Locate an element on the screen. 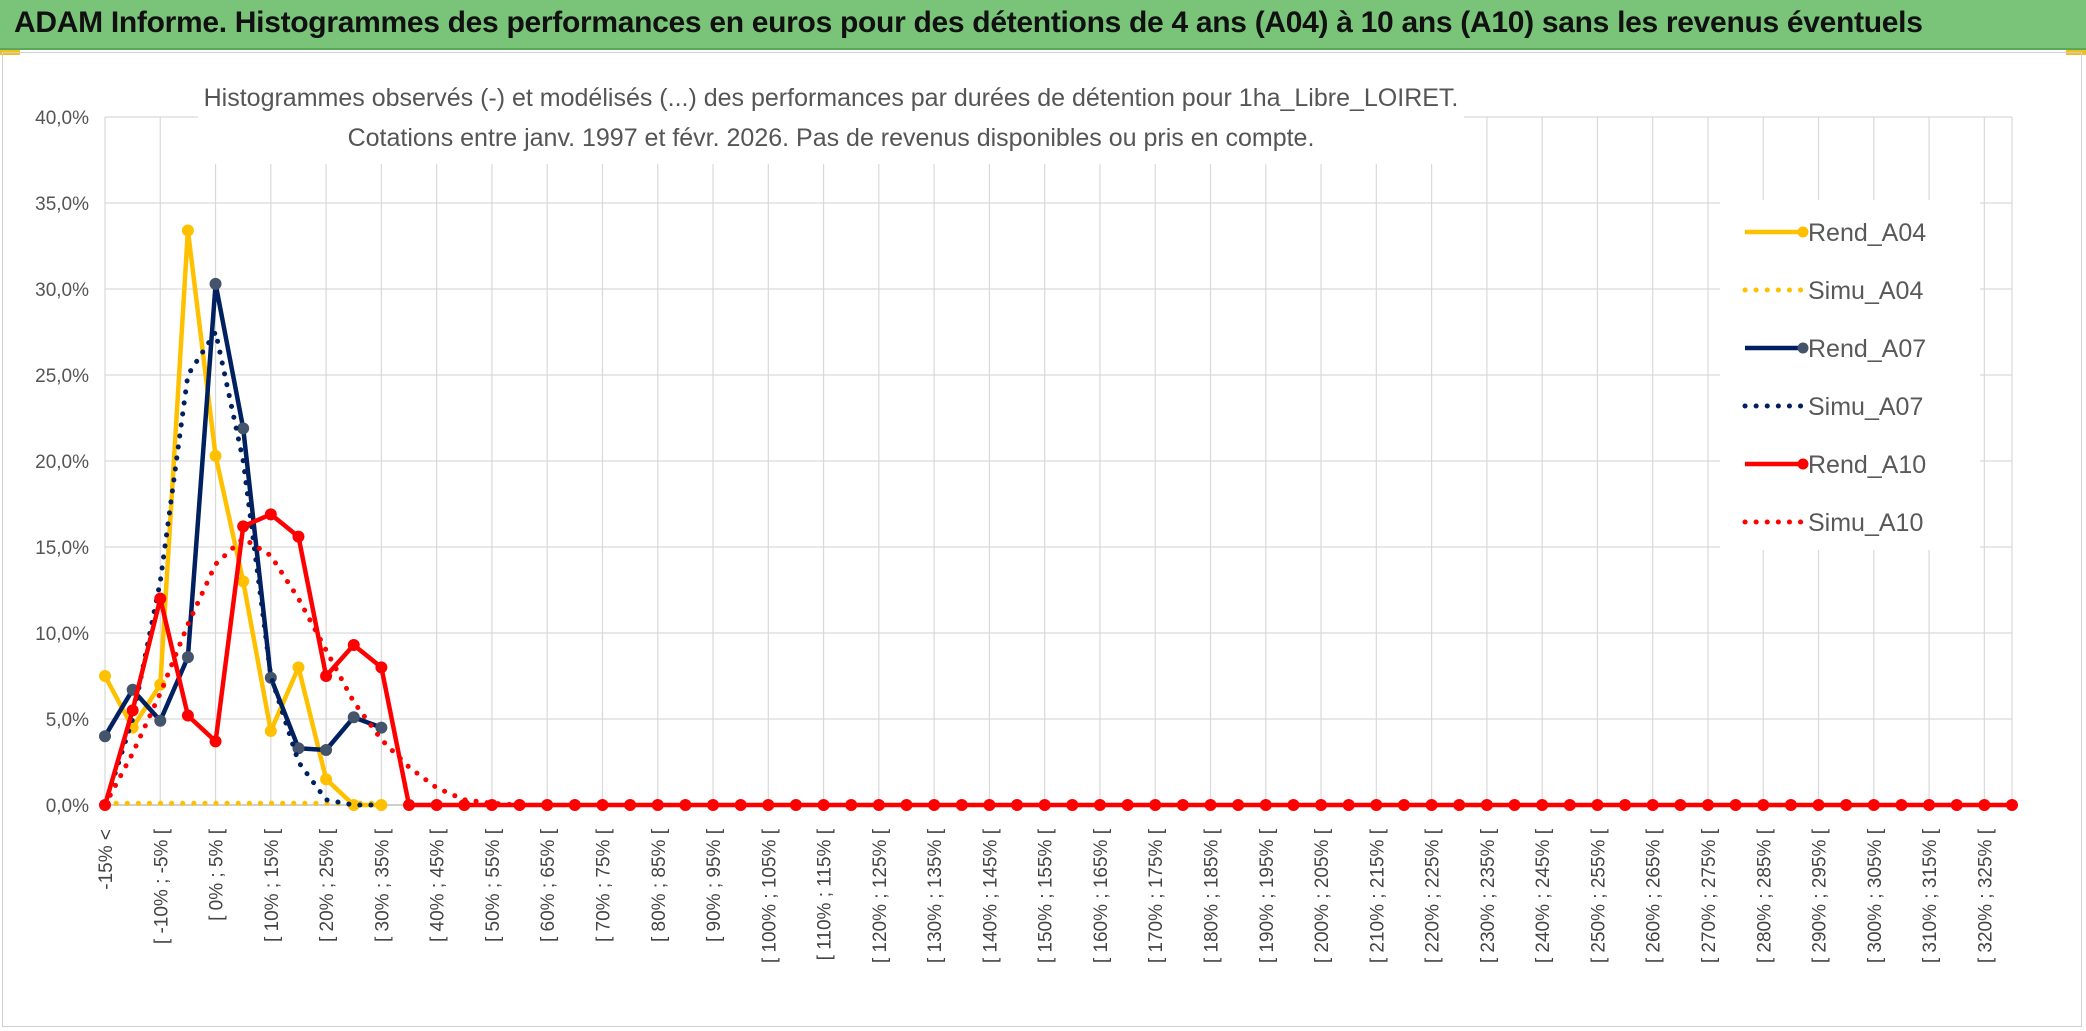 The image size is (2086, 1031). x-tick-label: [ 220% ; 225% [ is located at coordinates (1433, 895).